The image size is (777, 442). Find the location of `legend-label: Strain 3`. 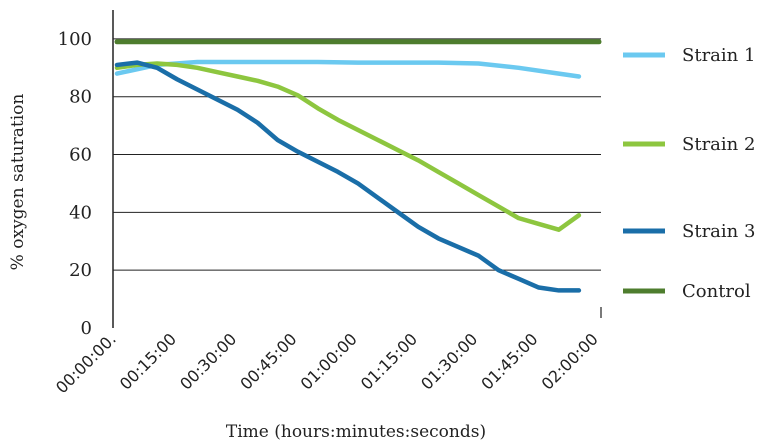

legend-label: Strain 3 is located at coordinates (718, 231).